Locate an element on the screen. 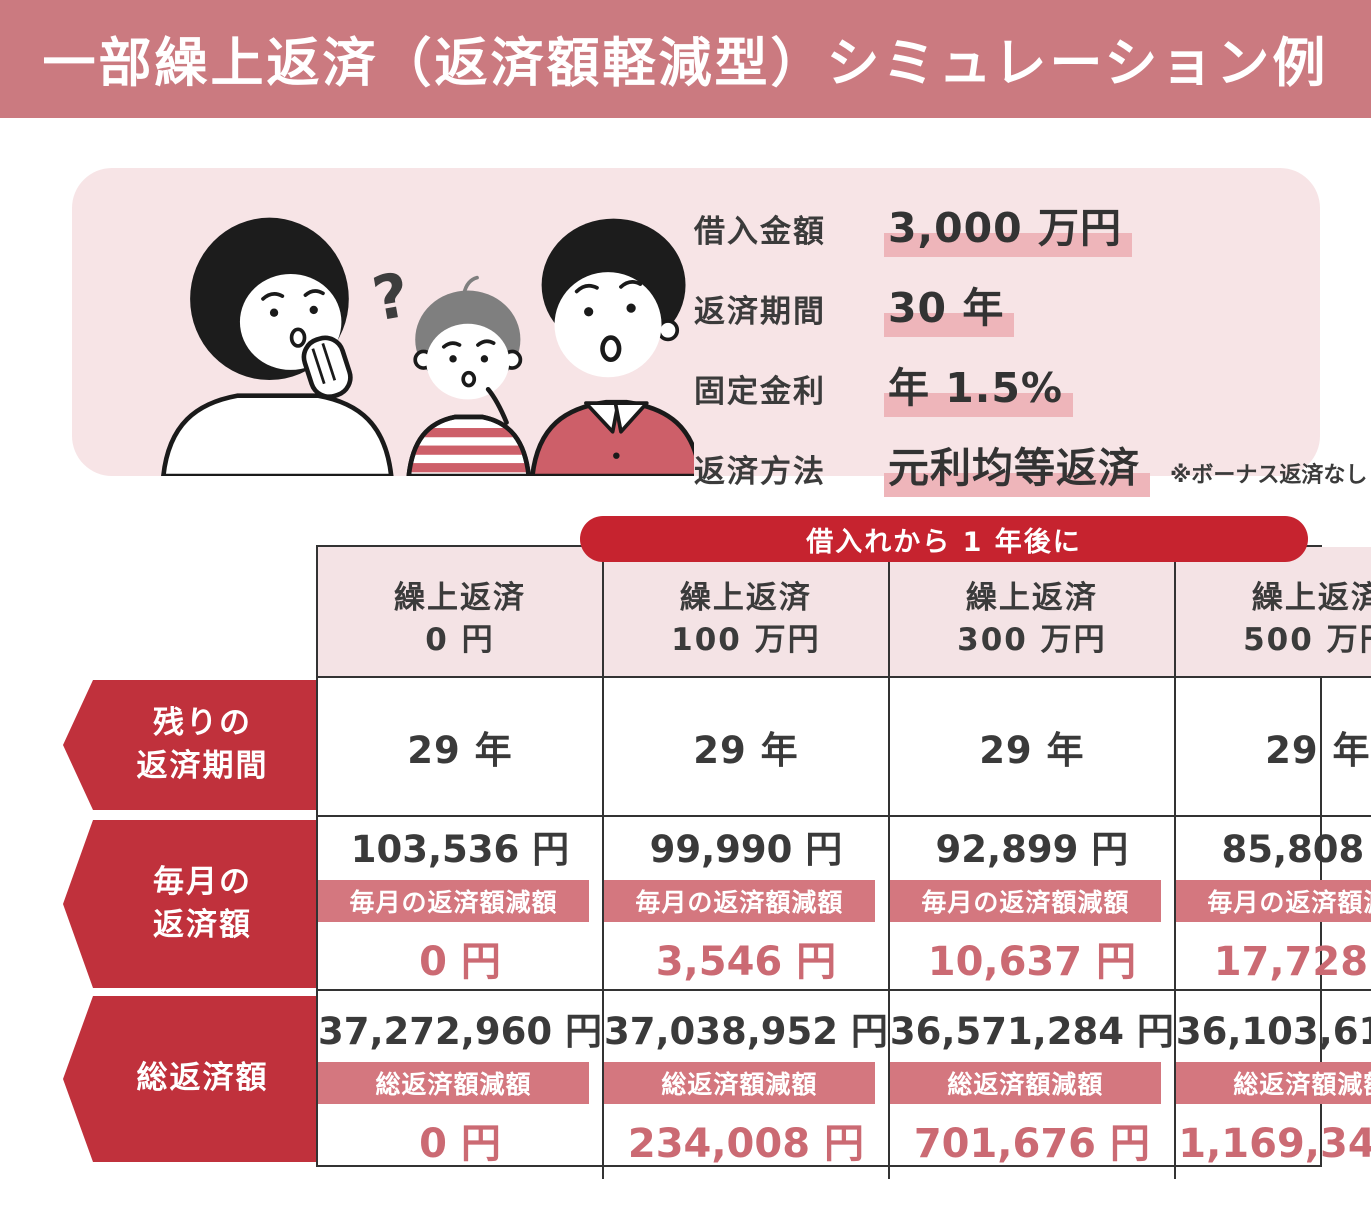 This screenshot has height=1218, width=1371. loan-condition-item: 返済方法 元利均等返済 ※ボーナス返済なし is located at coordinates (1030, 465).